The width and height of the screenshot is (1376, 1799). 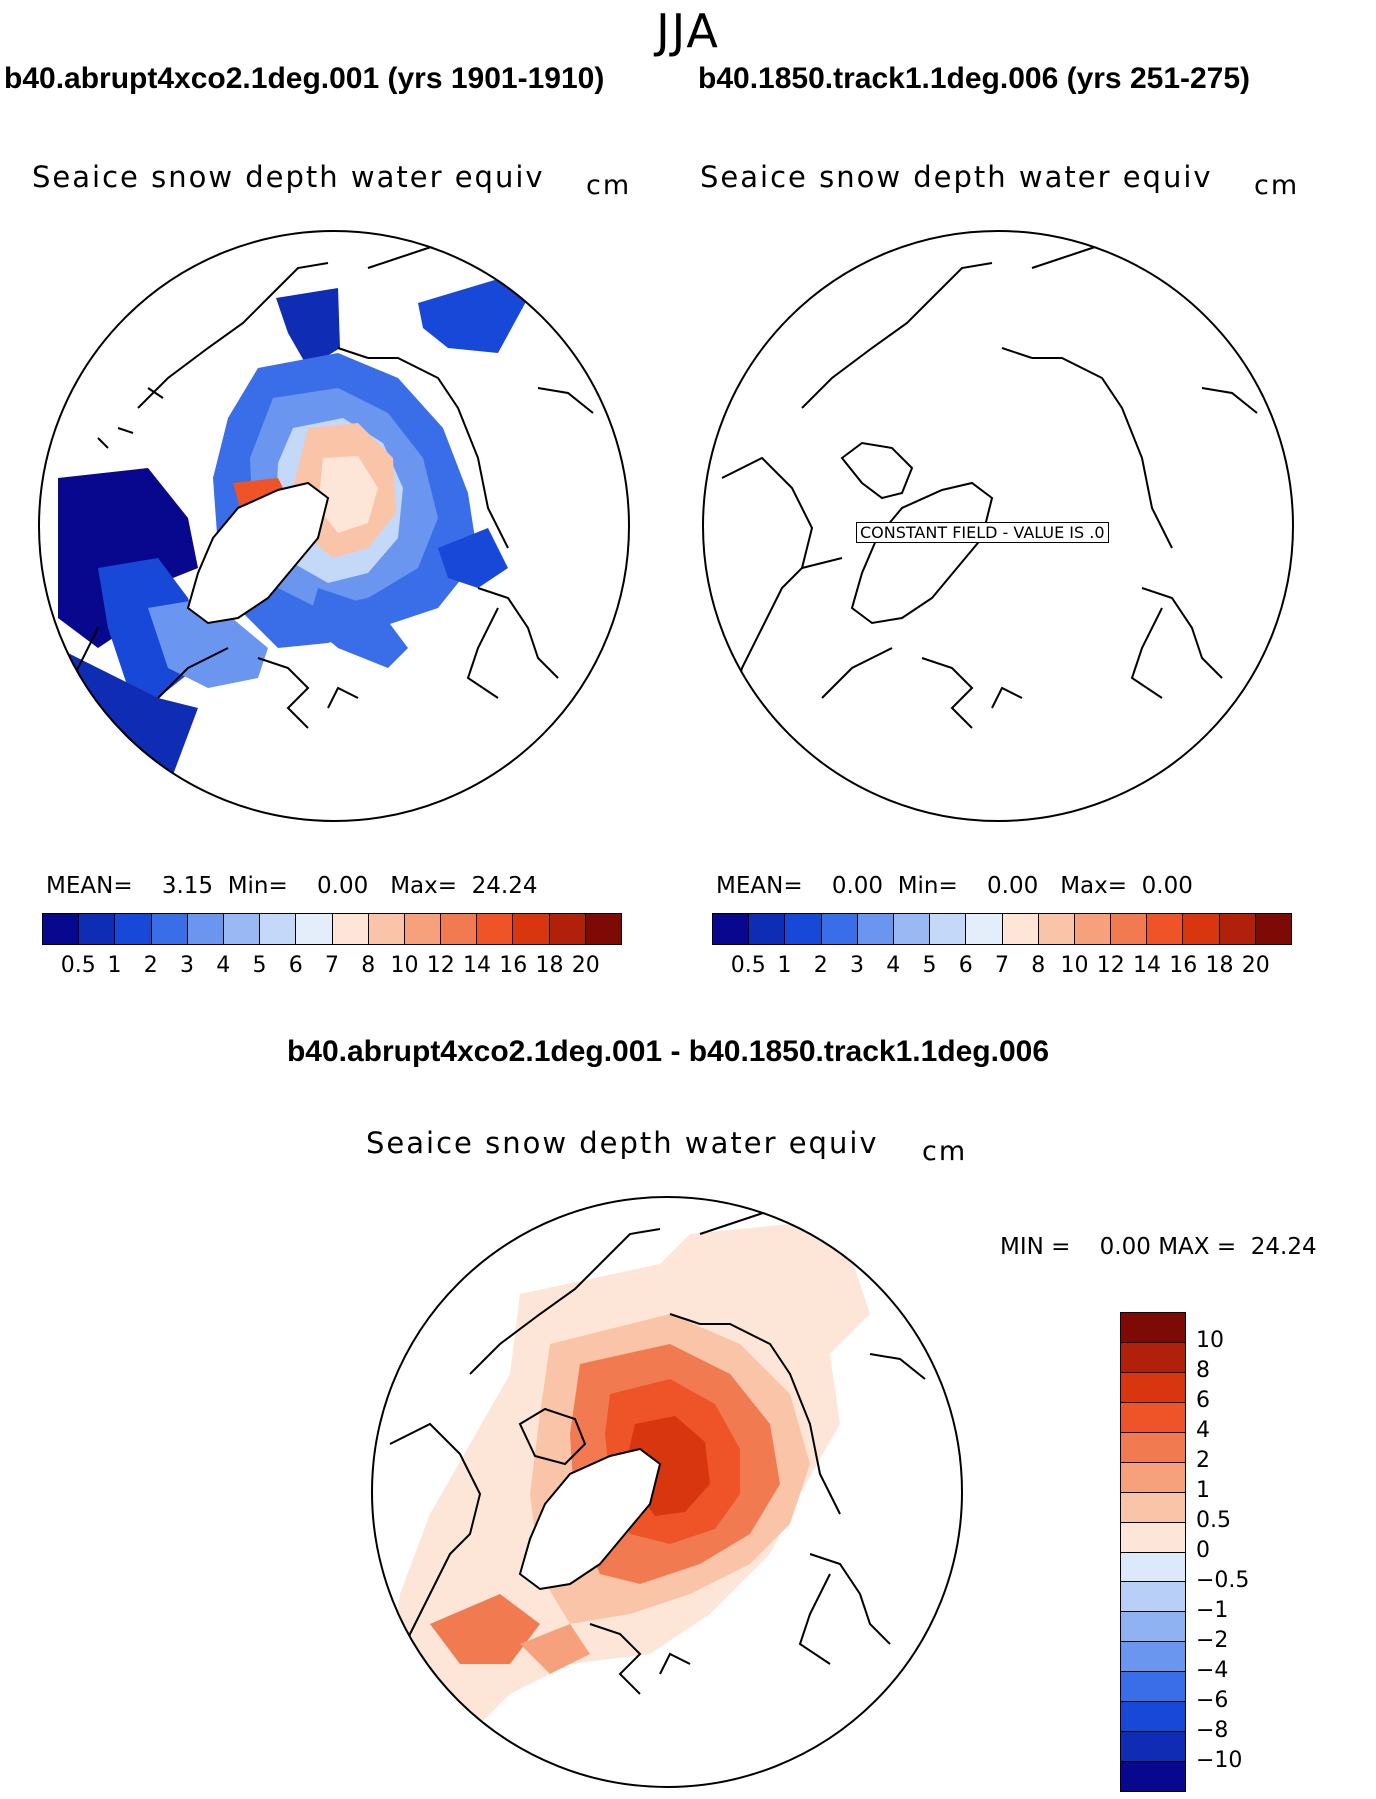 What do you see at coordinates (1203, 1550) in the screenshot?
I see `diff-colorbar-tick-label: 0` at bounding box center [1203, 1550].